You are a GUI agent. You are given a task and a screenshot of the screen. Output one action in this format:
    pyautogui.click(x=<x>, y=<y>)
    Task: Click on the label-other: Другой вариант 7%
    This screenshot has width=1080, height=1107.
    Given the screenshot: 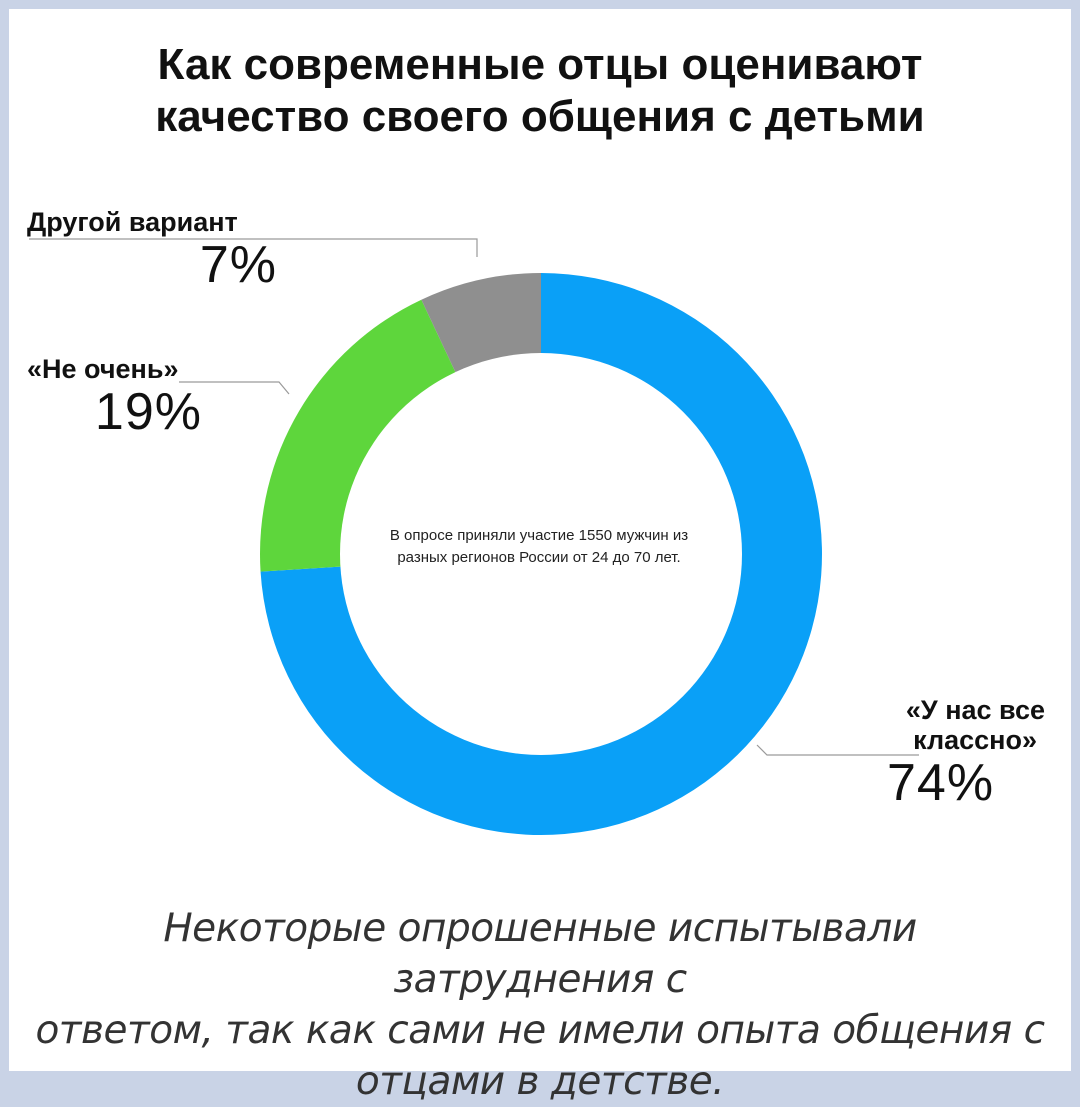 What is the action you would take?
    pyautogui.click(x=152, y=250)
    